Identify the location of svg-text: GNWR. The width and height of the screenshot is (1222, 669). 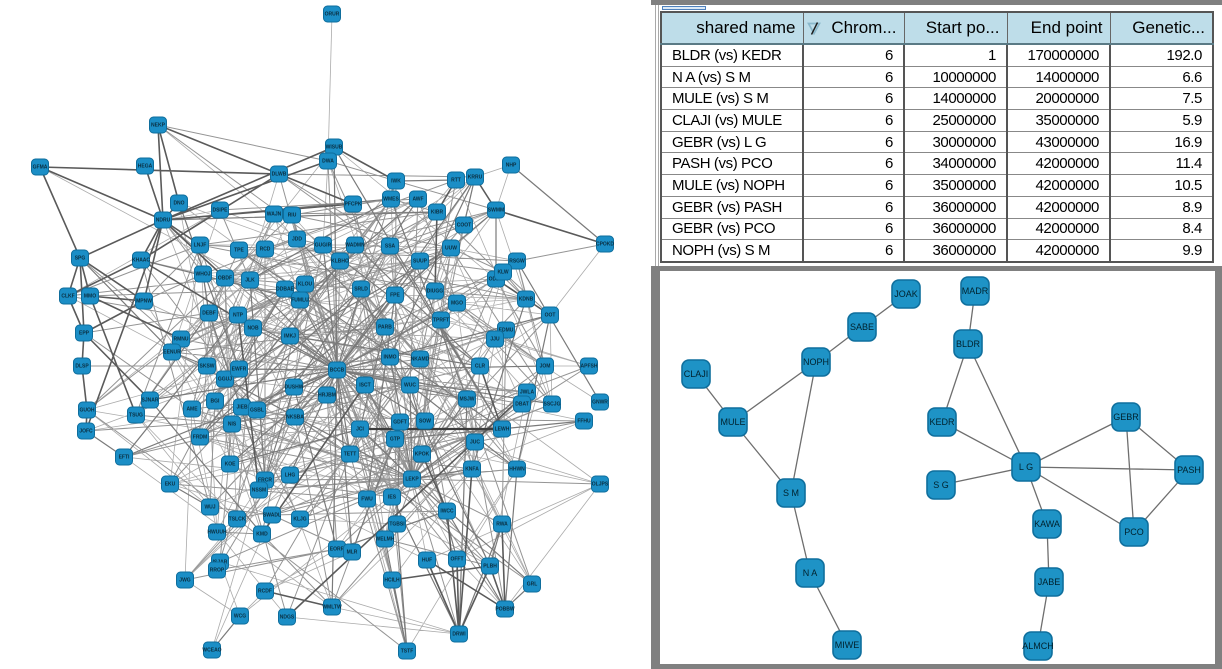
(600, 403).